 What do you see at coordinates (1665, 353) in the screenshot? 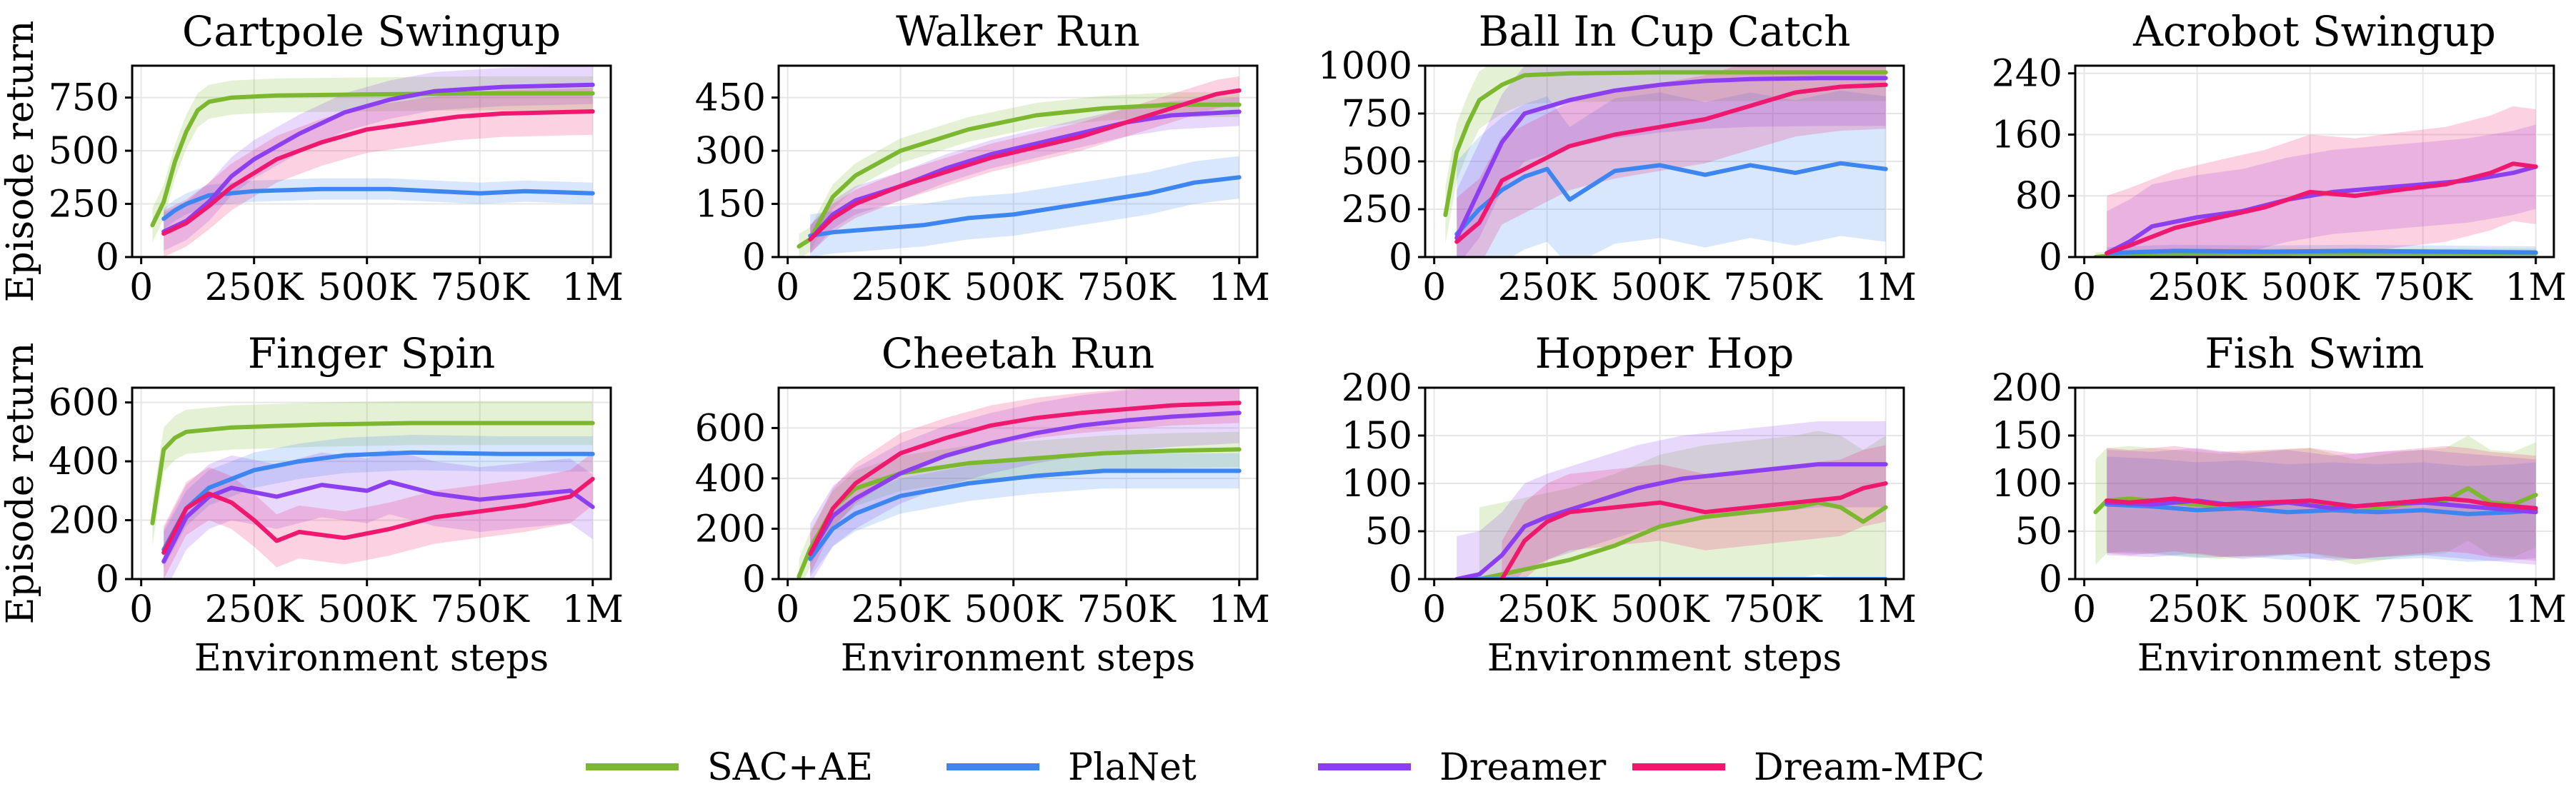
I see `panel-title: Hopper Hop` at bounding box center [1665, 353].